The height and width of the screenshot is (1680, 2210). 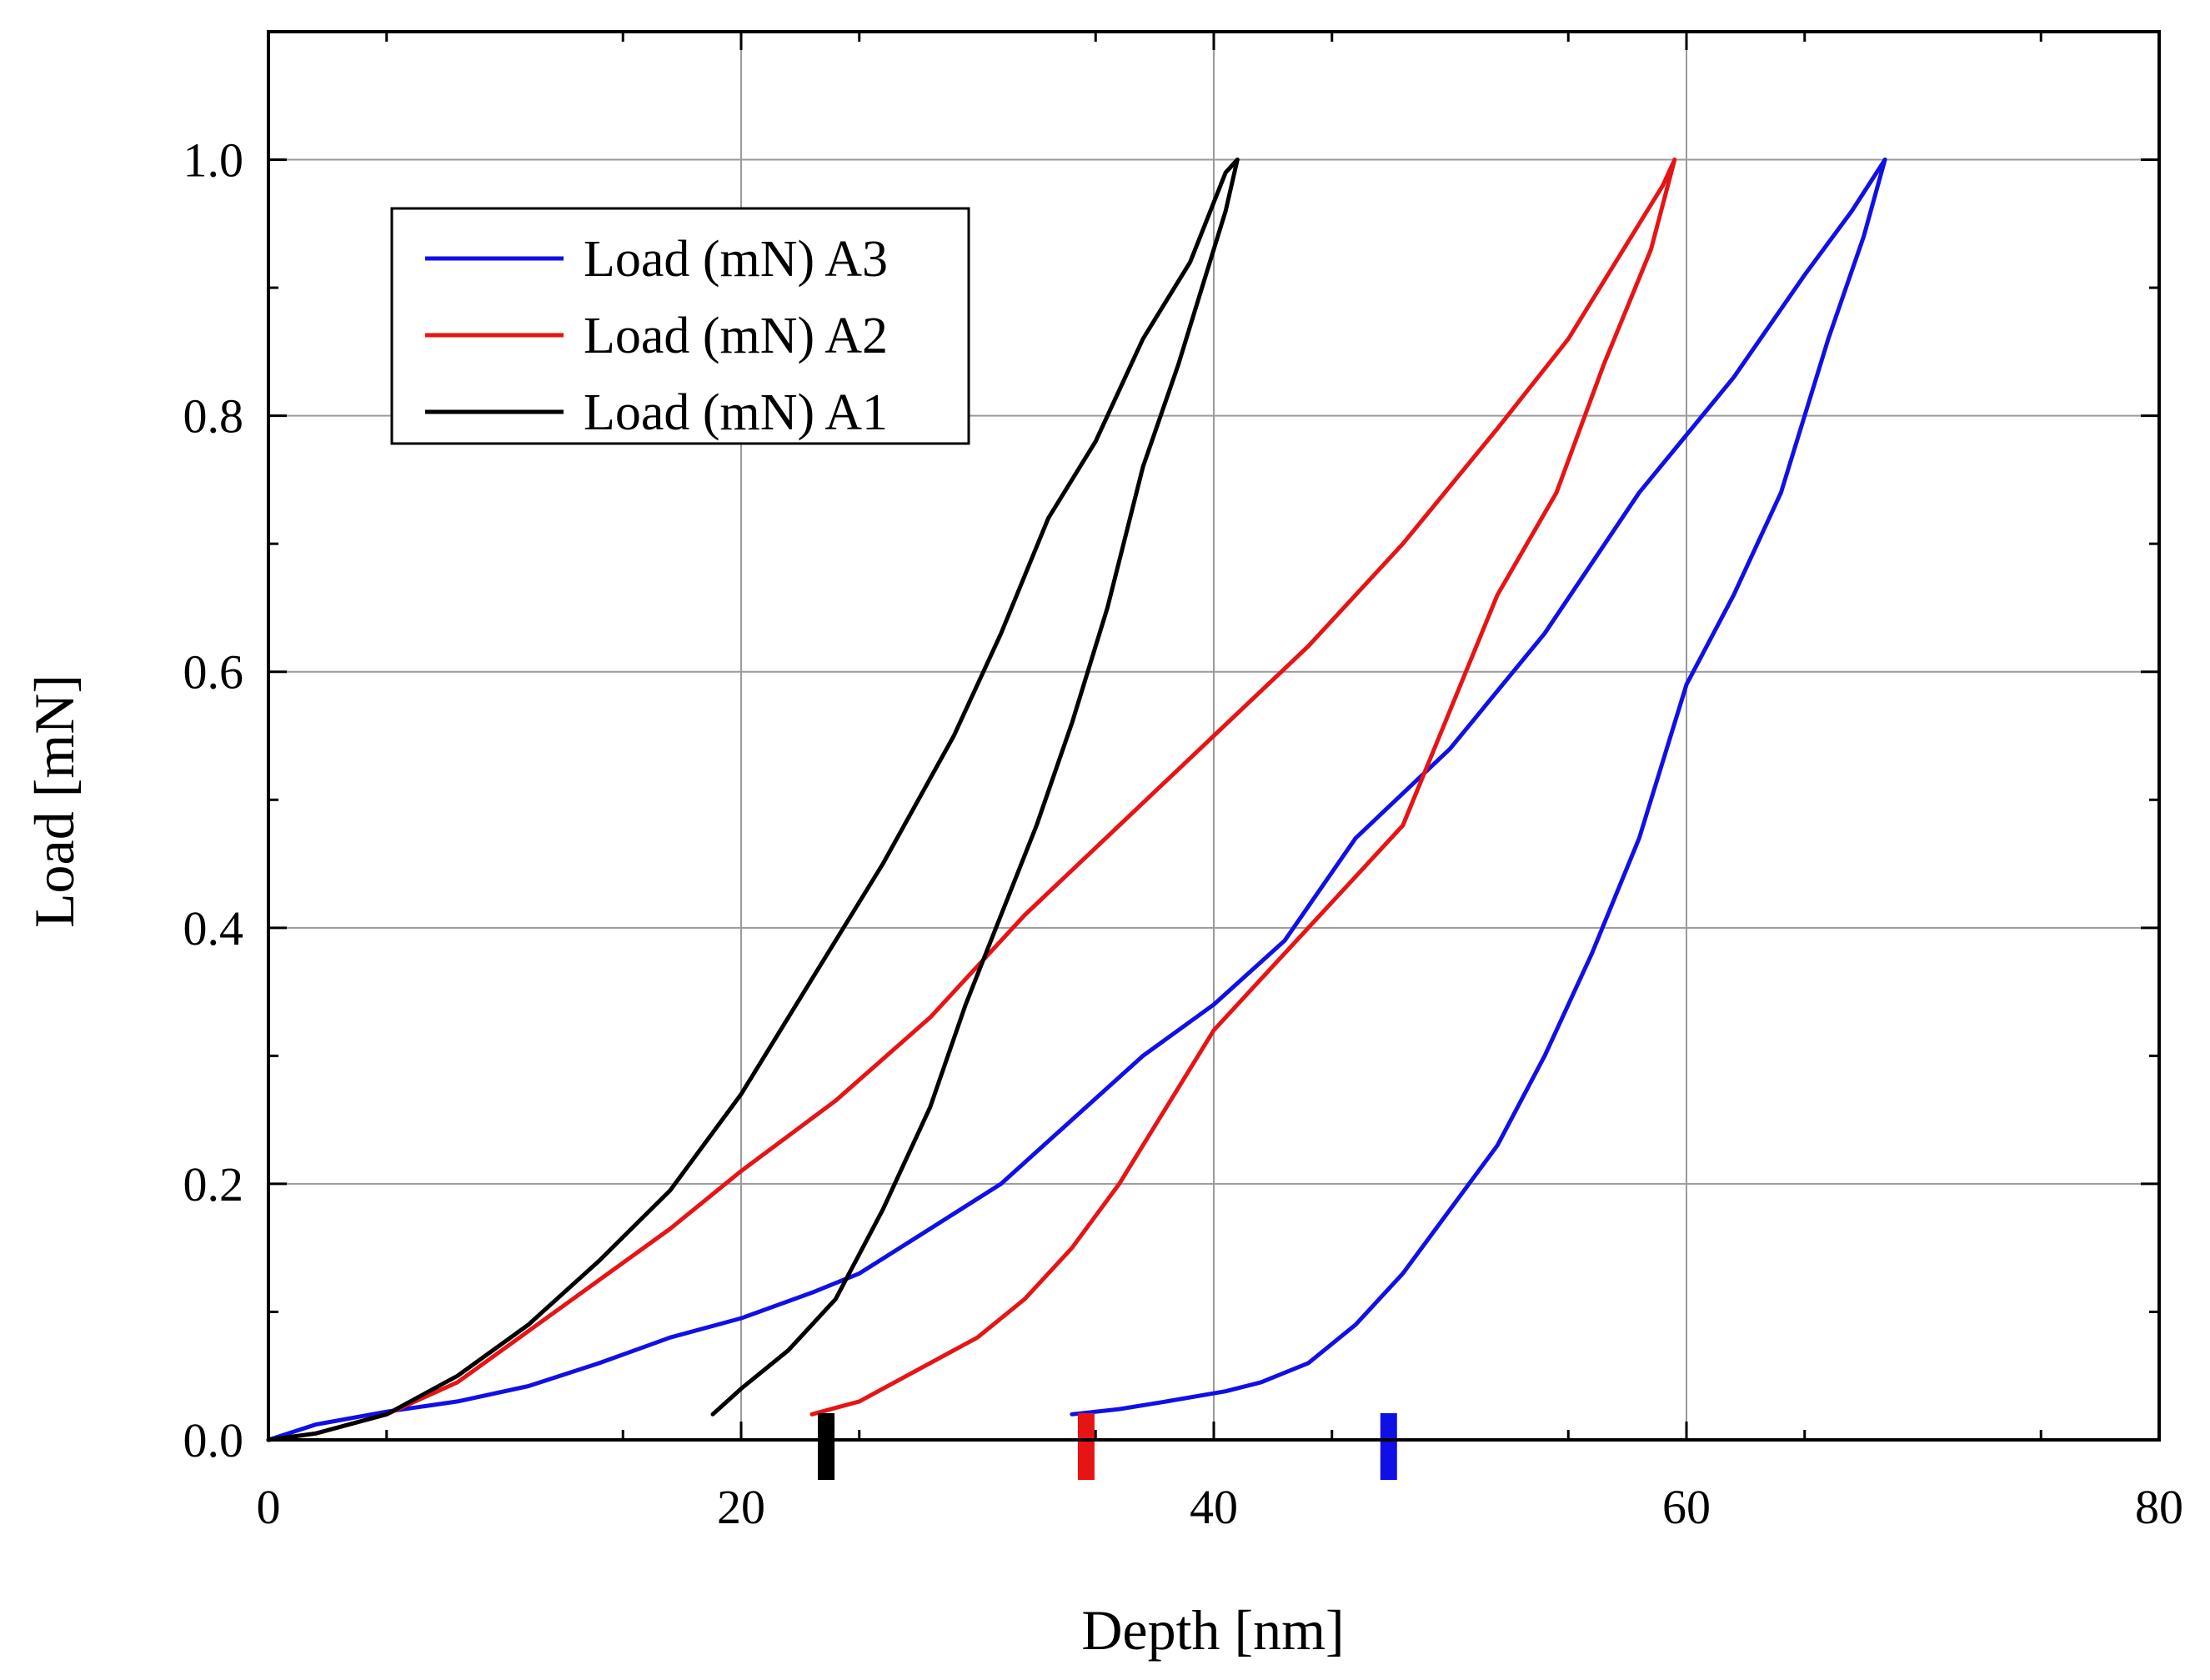 What do you see at coordinates (213, 1184) in the screenshot?
I see `y-tick-label: 0.2` at bounding box center [213, 1184].